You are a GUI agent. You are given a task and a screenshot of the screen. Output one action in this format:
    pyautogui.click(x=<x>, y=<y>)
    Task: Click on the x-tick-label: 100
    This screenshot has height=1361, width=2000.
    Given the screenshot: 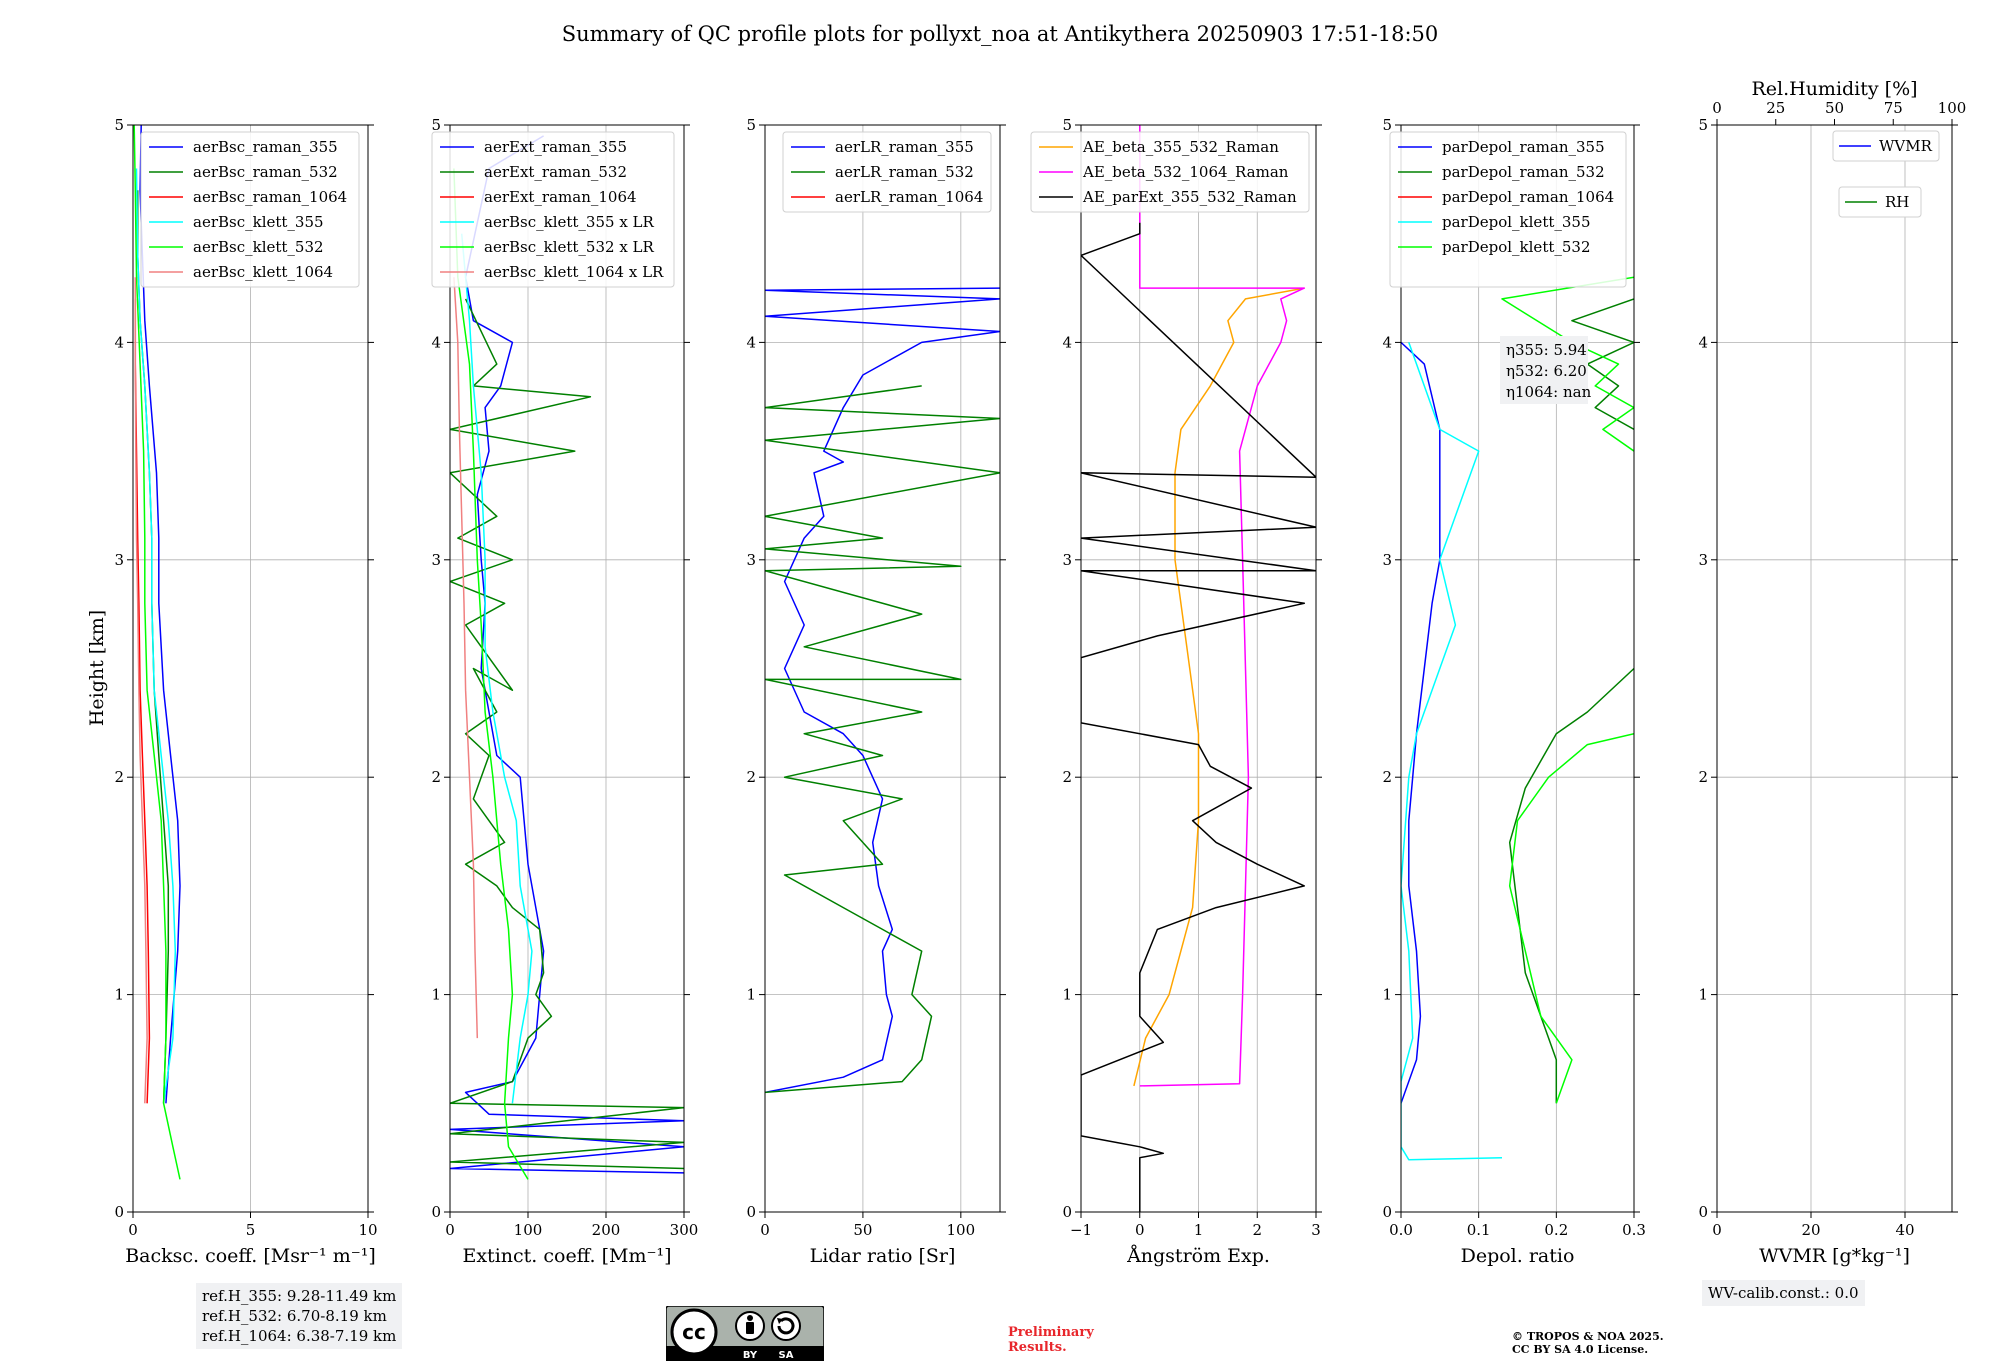 What is the action you would take?
    pyautogui.click(x=528, y=1230)
    